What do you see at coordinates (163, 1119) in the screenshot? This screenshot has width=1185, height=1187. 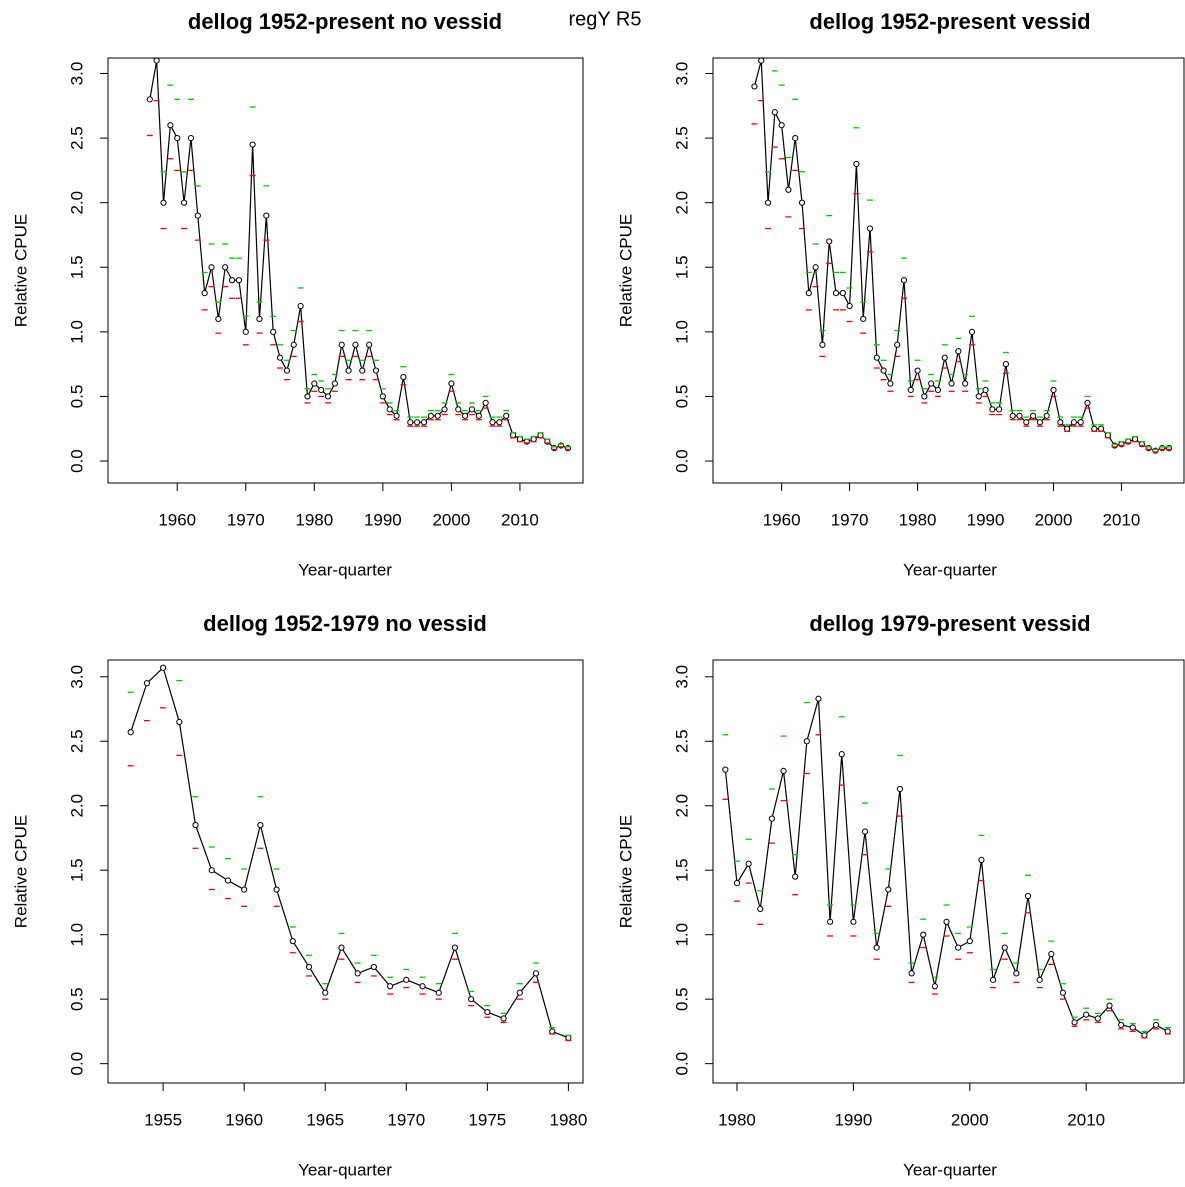 I see `x-tick-label: 1955` at bounding box center [163, 1119].